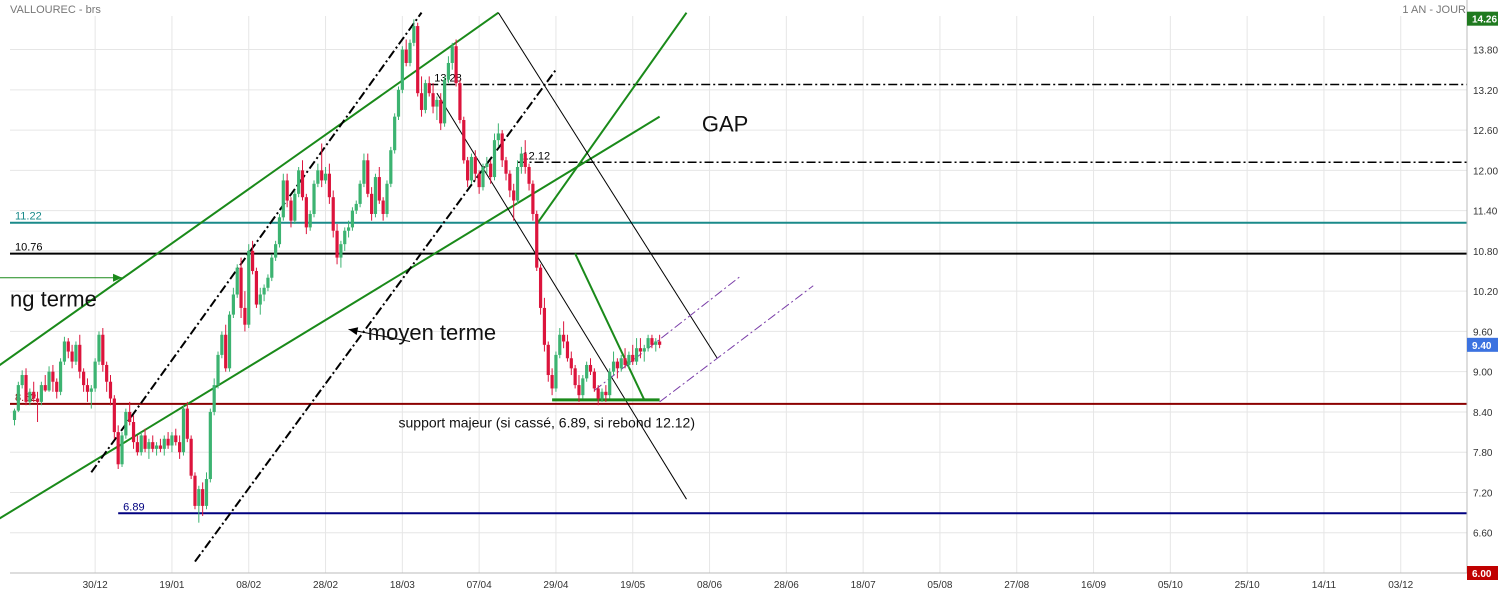 This screenshot has height=593, width=1512. I want to click on y-tick-label: 8.40, so click(1483, 413).